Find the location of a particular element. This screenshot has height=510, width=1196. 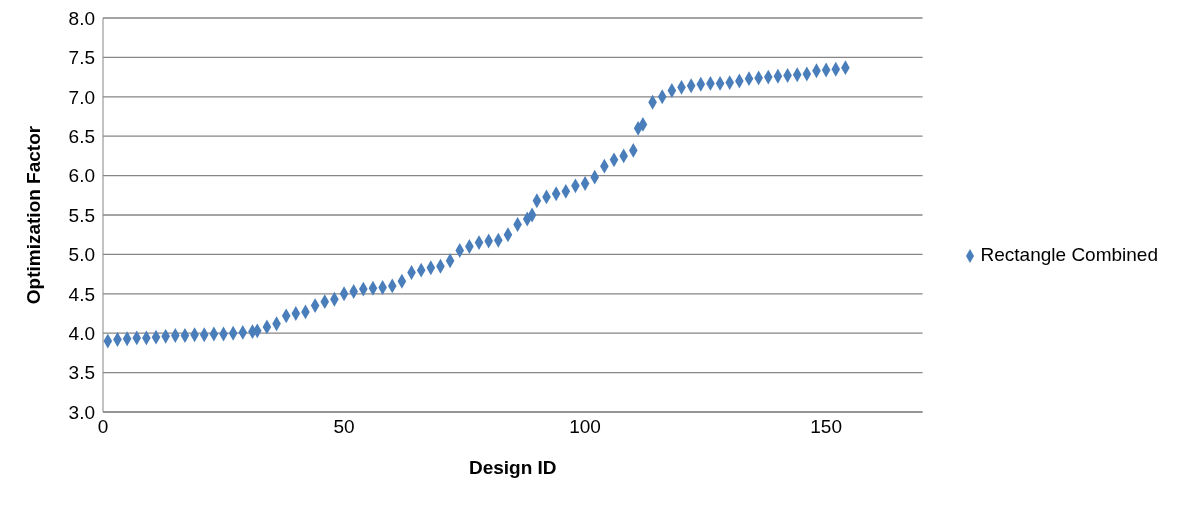

y-tick-label: 4.0 is located at coordinates (81, 333).